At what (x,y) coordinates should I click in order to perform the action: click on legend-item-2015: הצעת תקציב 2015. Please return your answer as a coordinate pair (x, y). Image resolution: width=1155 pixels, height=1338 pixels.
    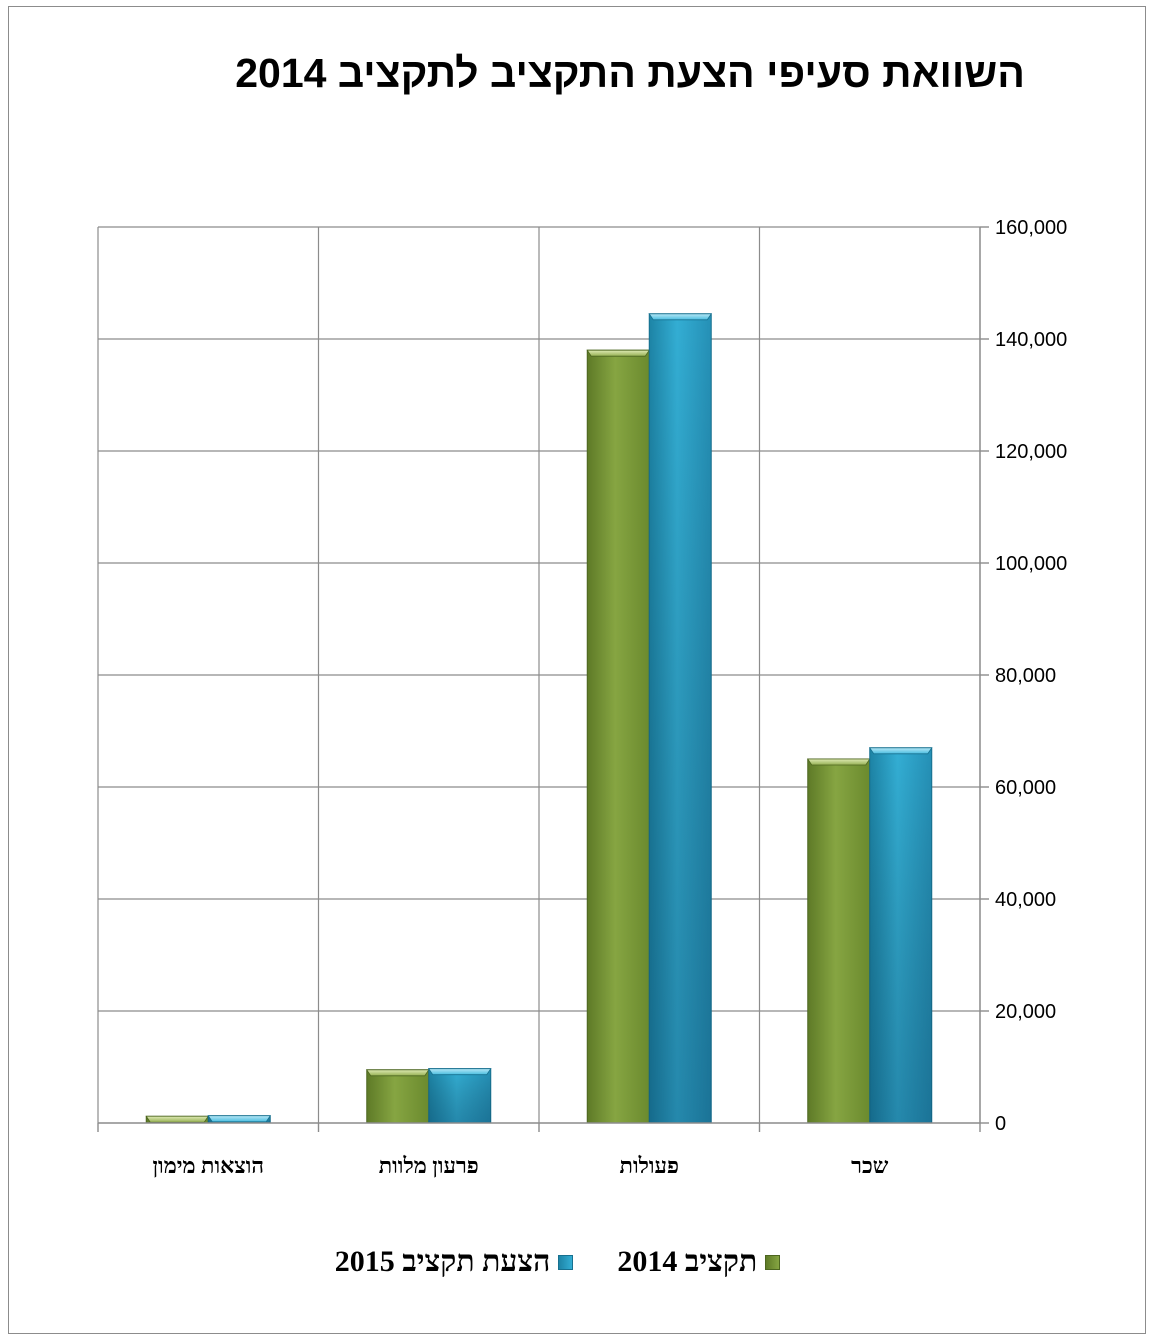
    Looking at the image, I should click on (454, 1262).